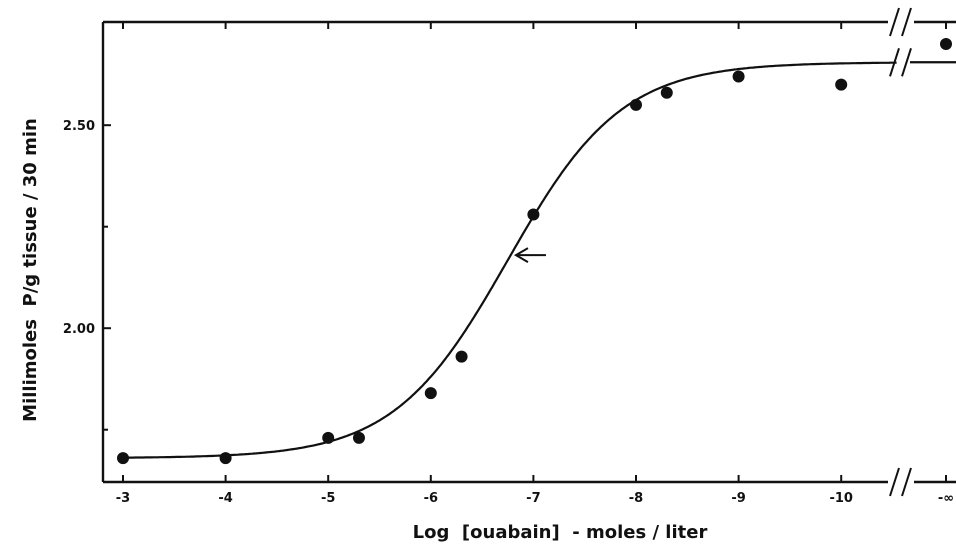 This screenshot has height=552, width=956. Describe the element at coordinates (738, 498) in the screenshot. I see `x-tick-label: -9` at that location.